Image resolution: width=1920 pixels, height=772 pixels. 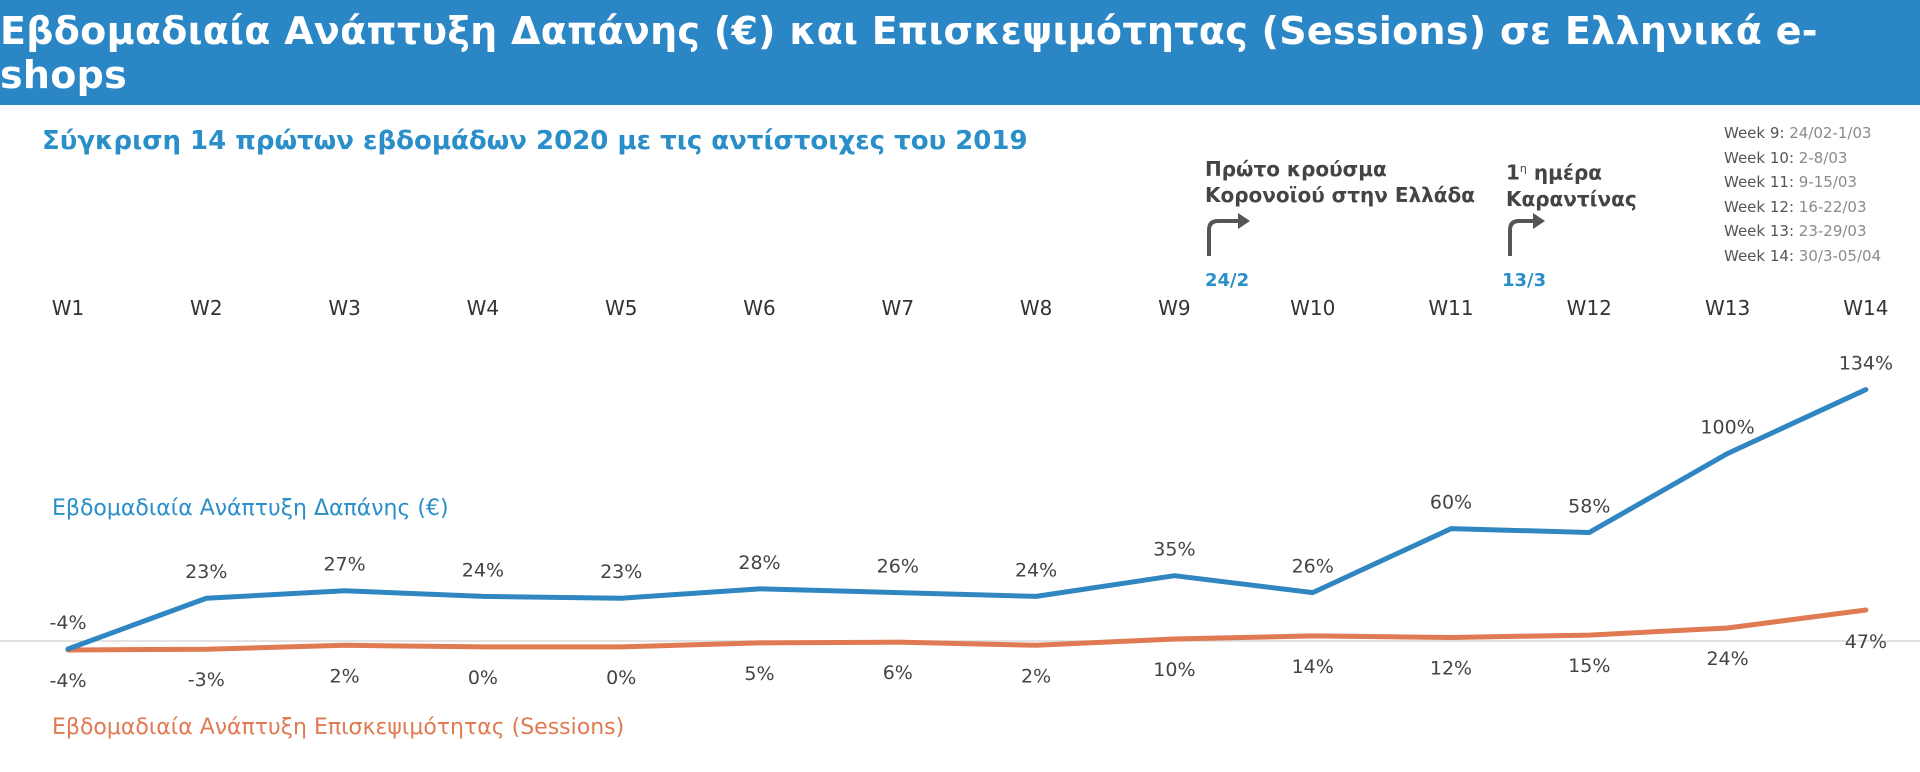 I want to click on data-label-spend: 100%, so click(x=1727, y=427).